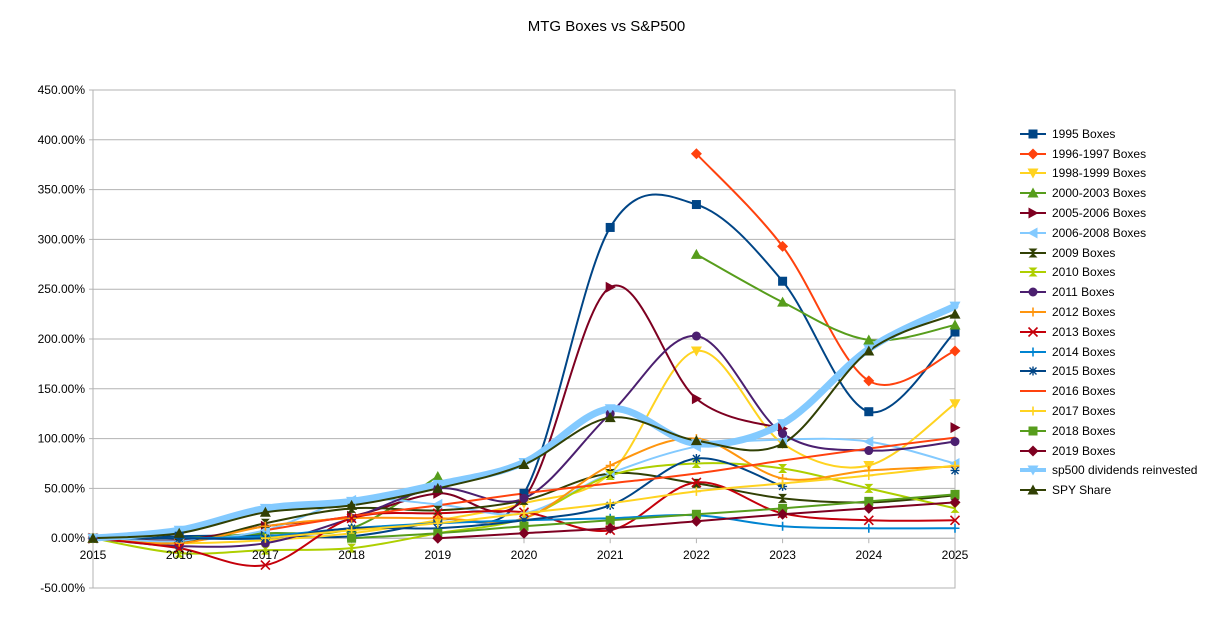  I want to click on legend-label: 2017 Boxes, so click(1084, 411).